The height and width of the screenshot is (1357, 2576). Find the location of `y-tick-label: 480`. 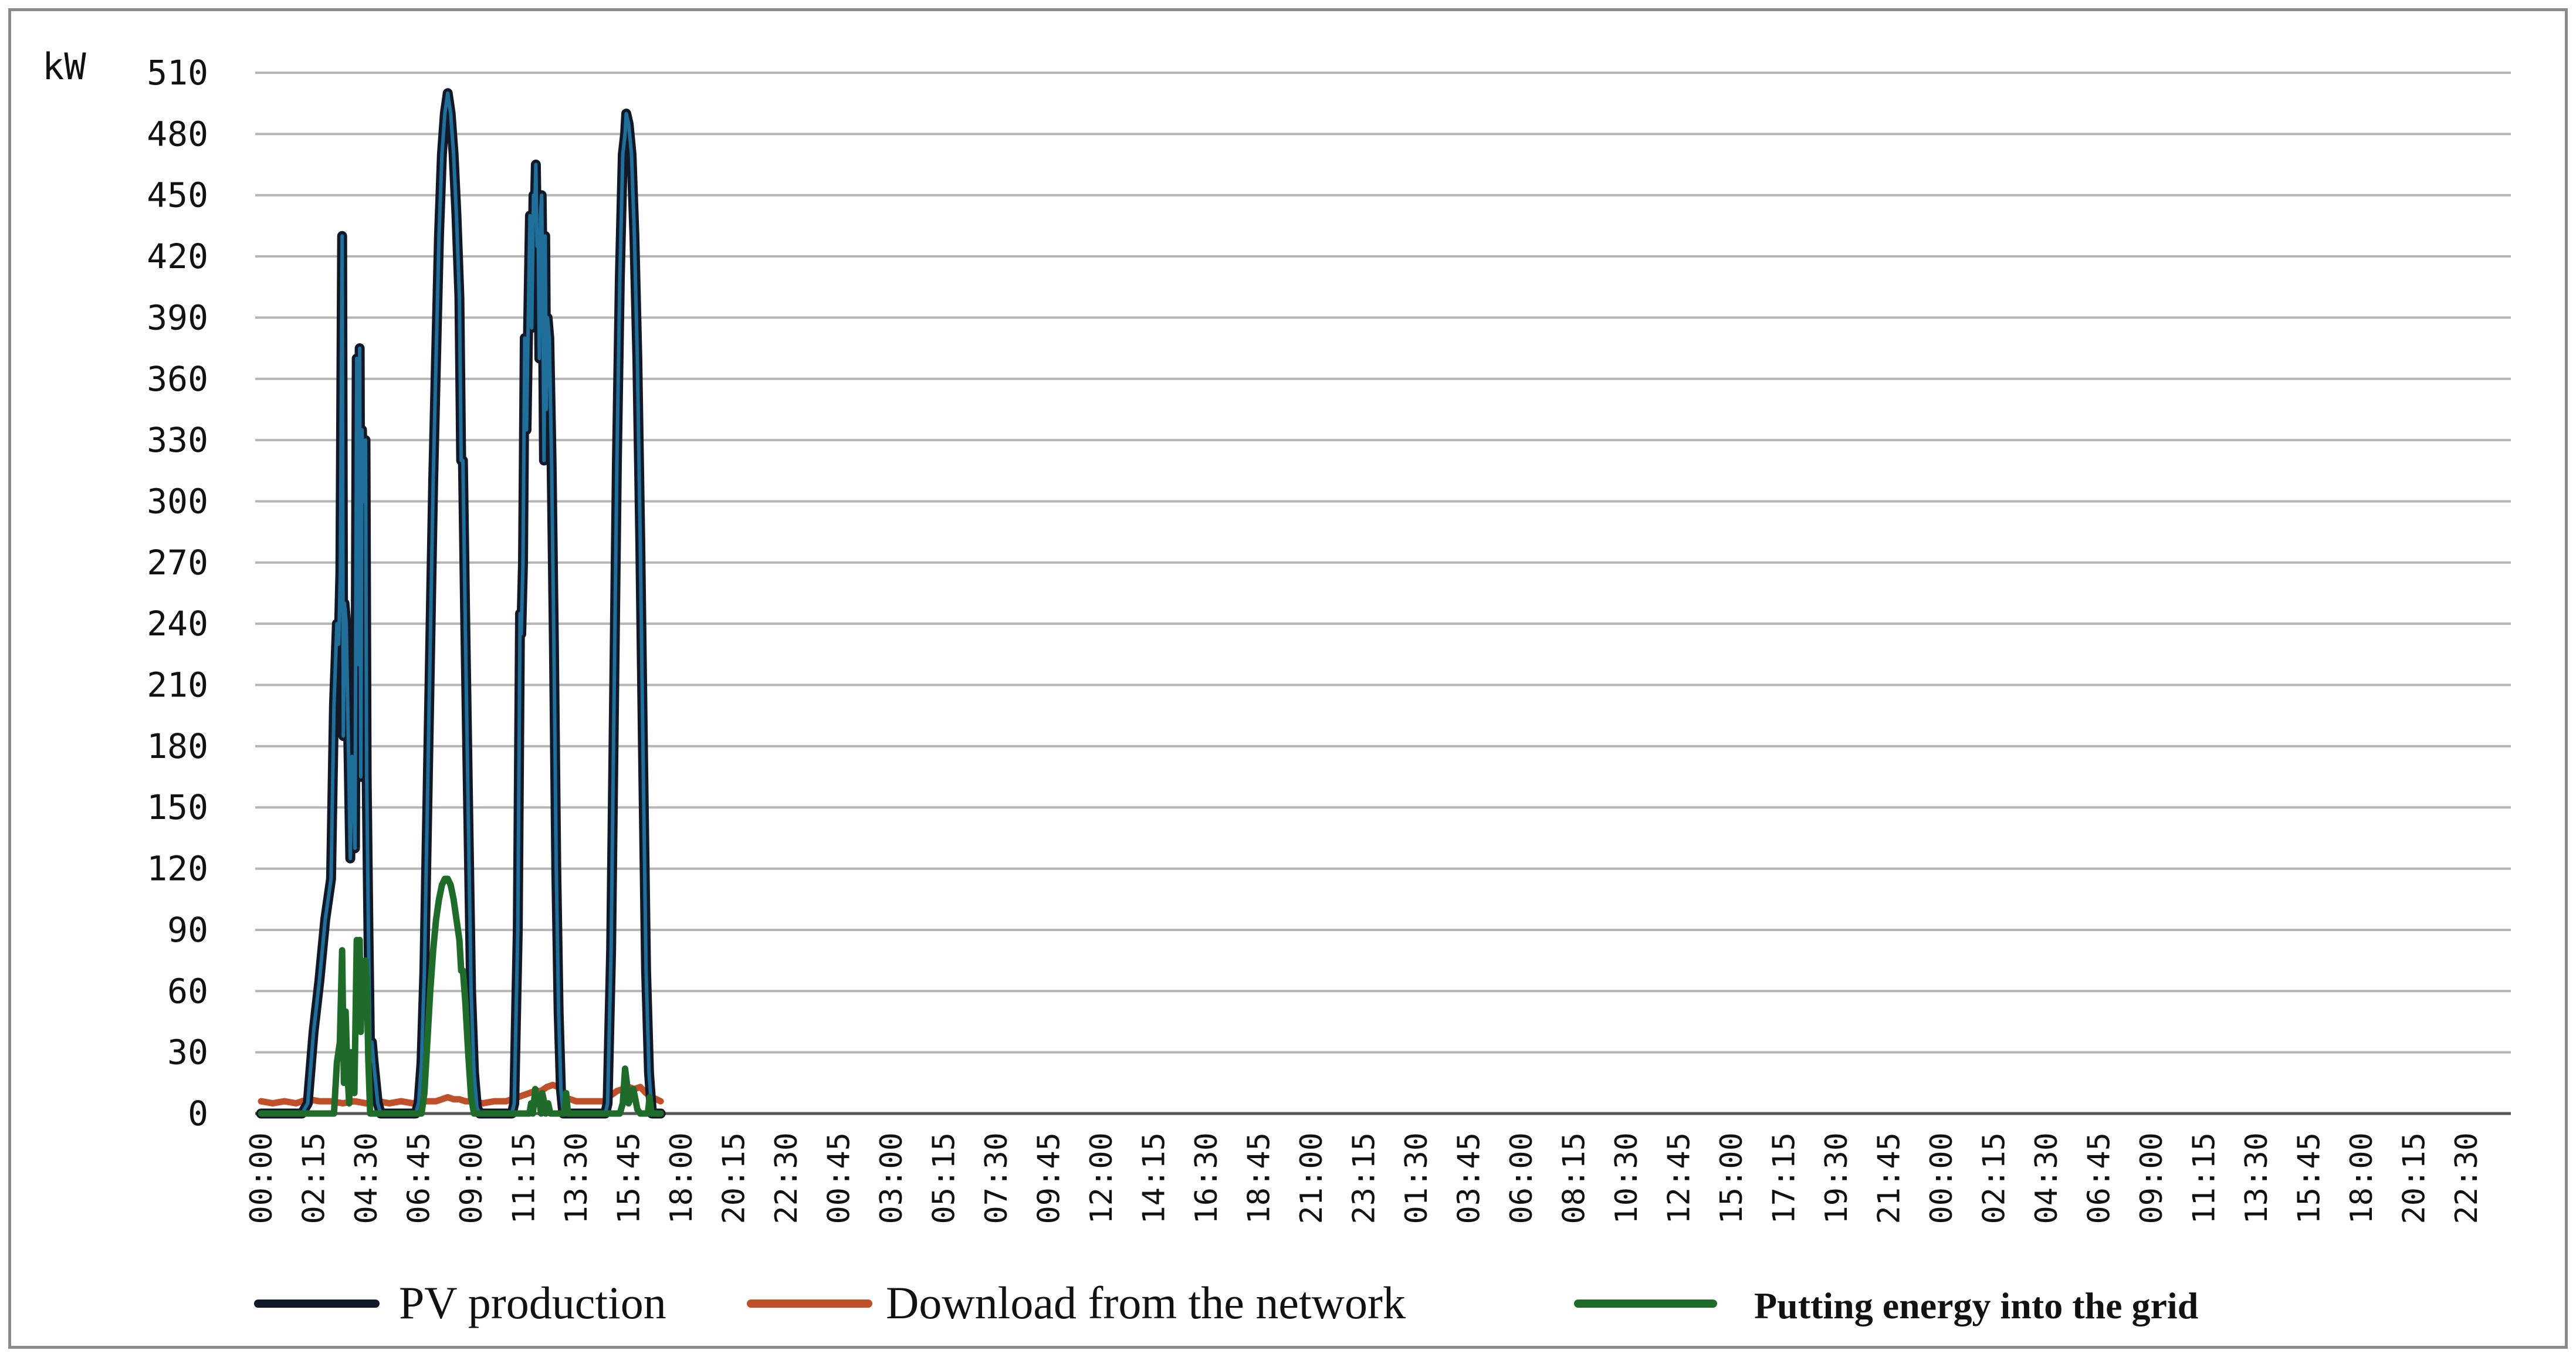

y-tick-label: 480 is located at coordinates (177, 134).